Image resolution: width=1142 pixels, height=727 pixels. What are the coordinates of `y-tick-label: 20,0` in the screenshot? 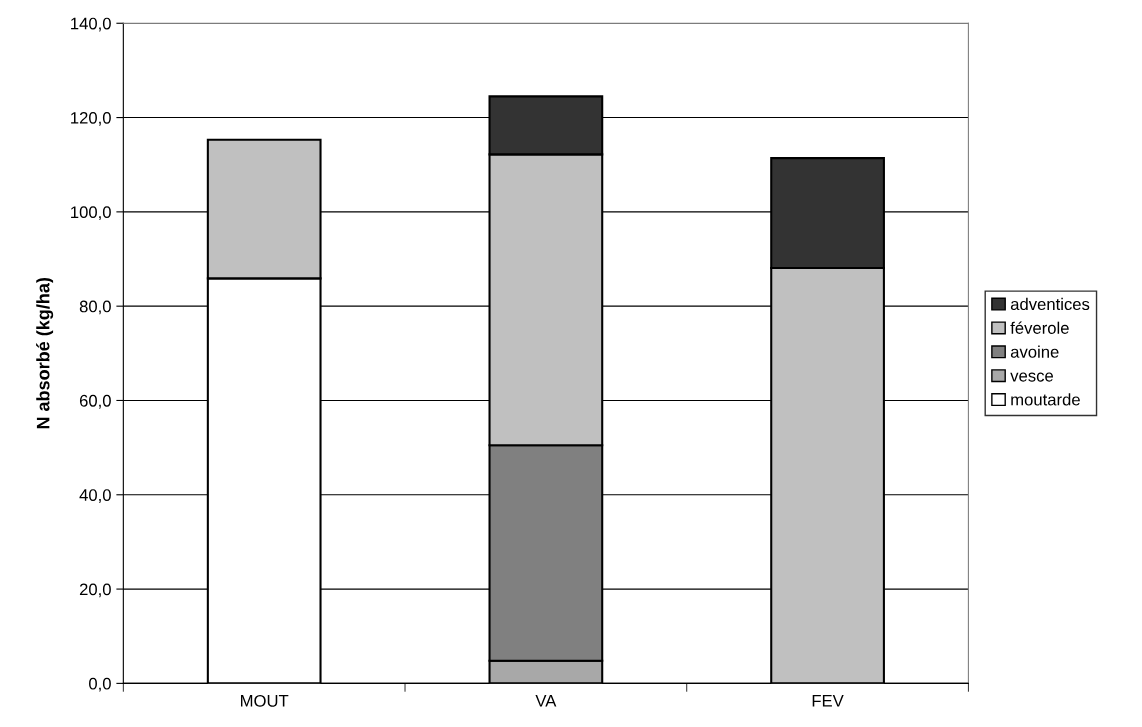 It's located at (95, 590).